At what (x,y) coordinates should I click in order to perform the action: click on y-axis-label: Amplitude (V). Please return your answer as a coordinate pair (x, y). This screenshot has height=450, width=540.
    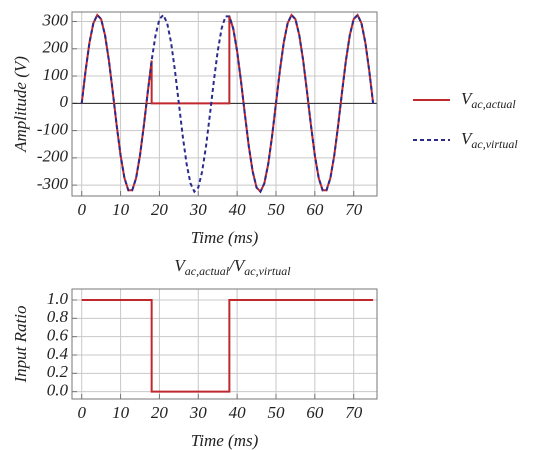
    Looking at the image, I should click on (20, 104).